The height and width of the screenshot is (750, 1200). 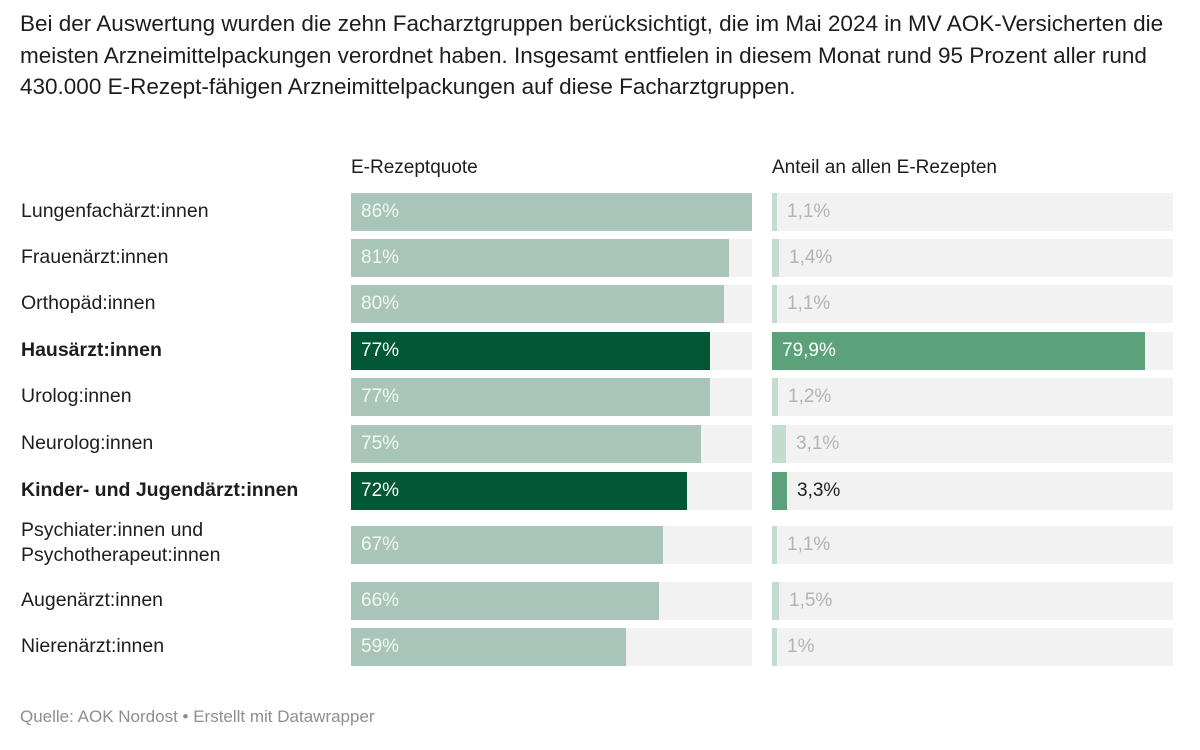 I want to click on quote-track: 67%, so click(x=551, y=545).